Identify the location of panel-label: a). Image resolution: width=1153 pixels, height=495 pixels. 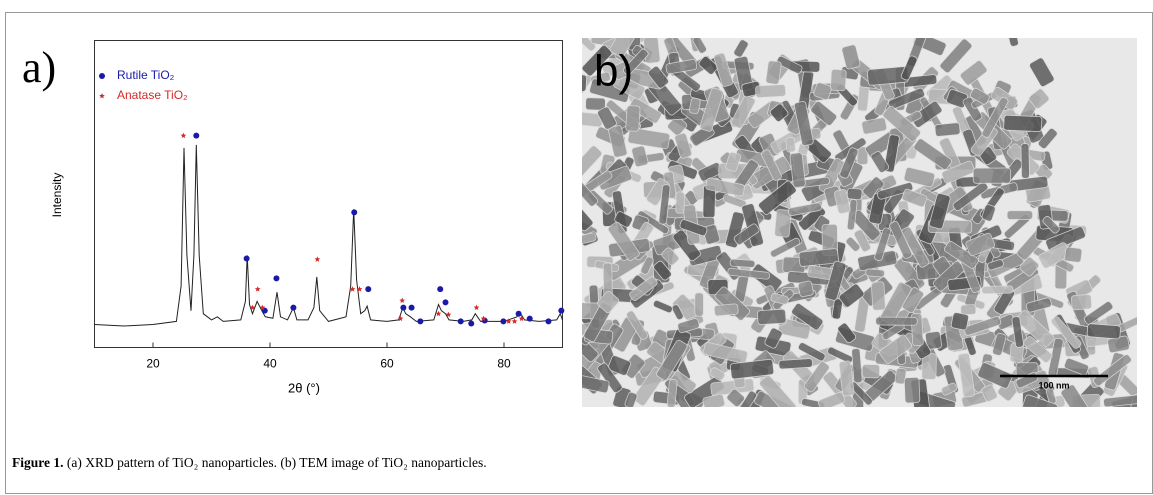
(39, 67).